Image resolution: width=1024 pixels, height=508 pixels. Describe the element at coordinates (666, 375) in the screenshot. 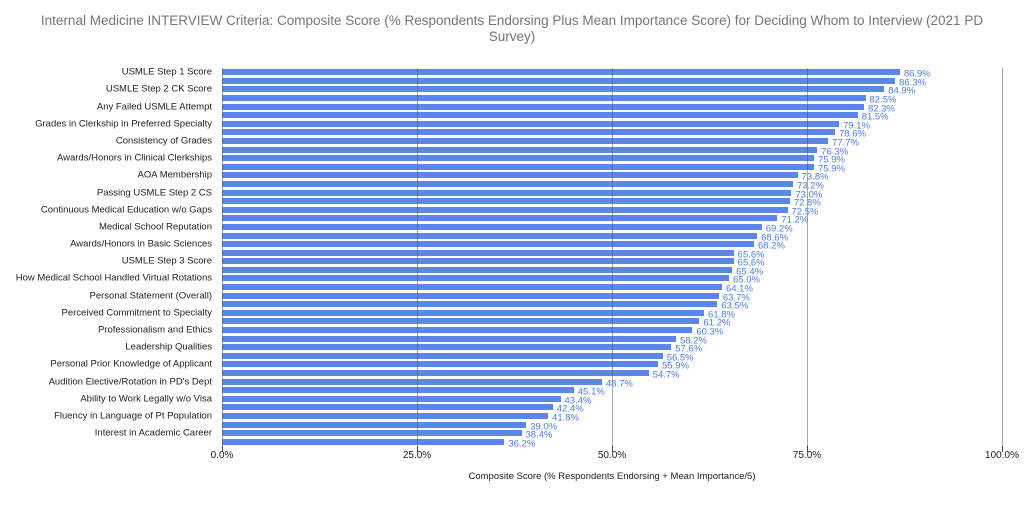

I see `value-label: 54.7%` at that location.